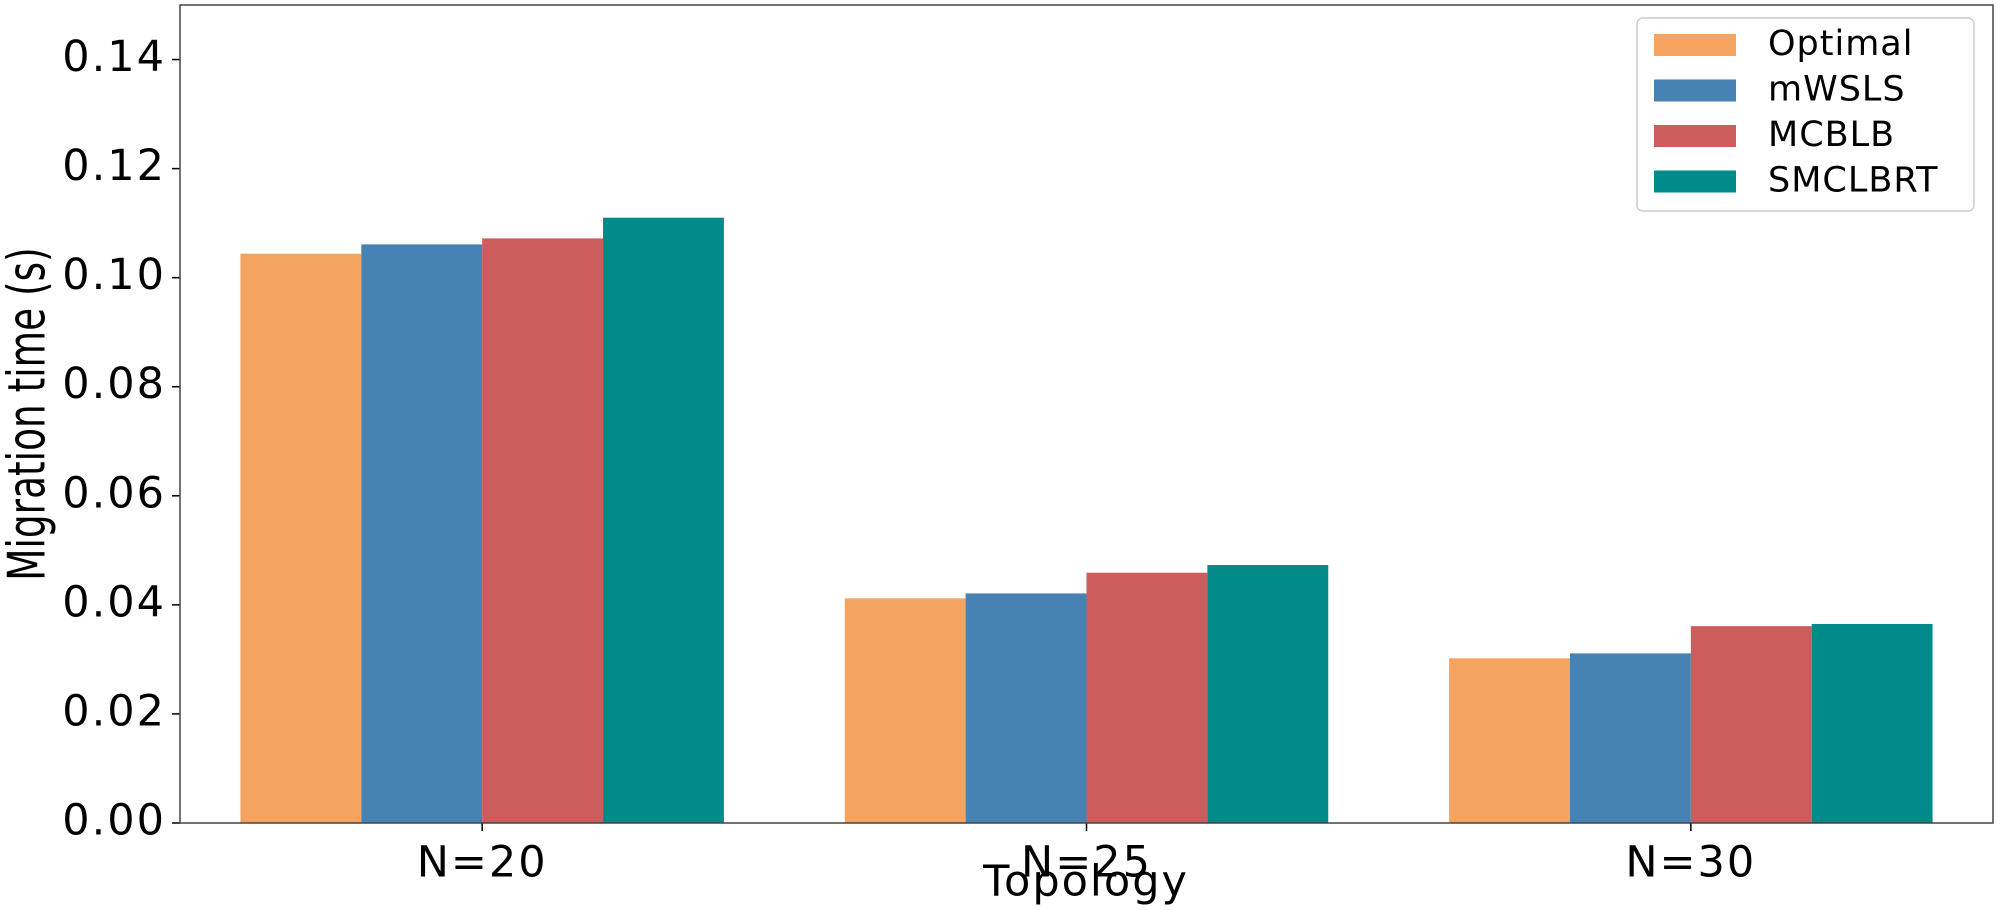 Image resolution: width=2001 pixels, height=910 pixels. Describe the element at coordinates (482, 863) in the screenshot. I see `x-tick-label: N=20` at that location.